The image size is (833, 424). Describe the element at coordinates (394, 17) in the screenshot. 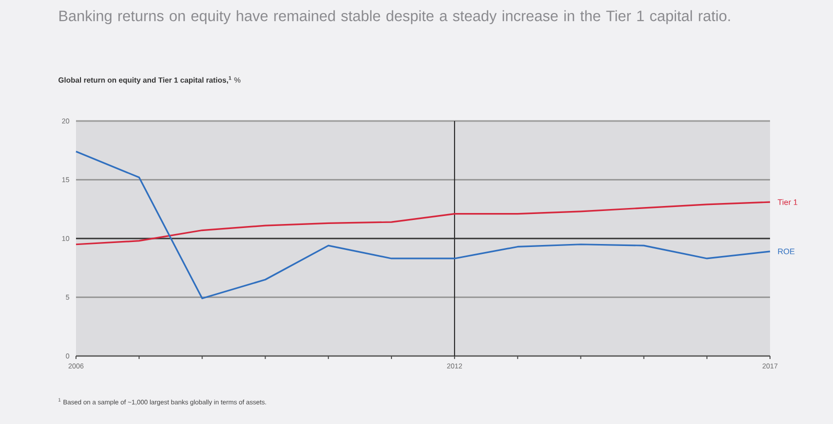

I see `chart-title: Banking returns on equity have remained stable despite a steady increase in the Tier 1 capital ratio.` at that location.